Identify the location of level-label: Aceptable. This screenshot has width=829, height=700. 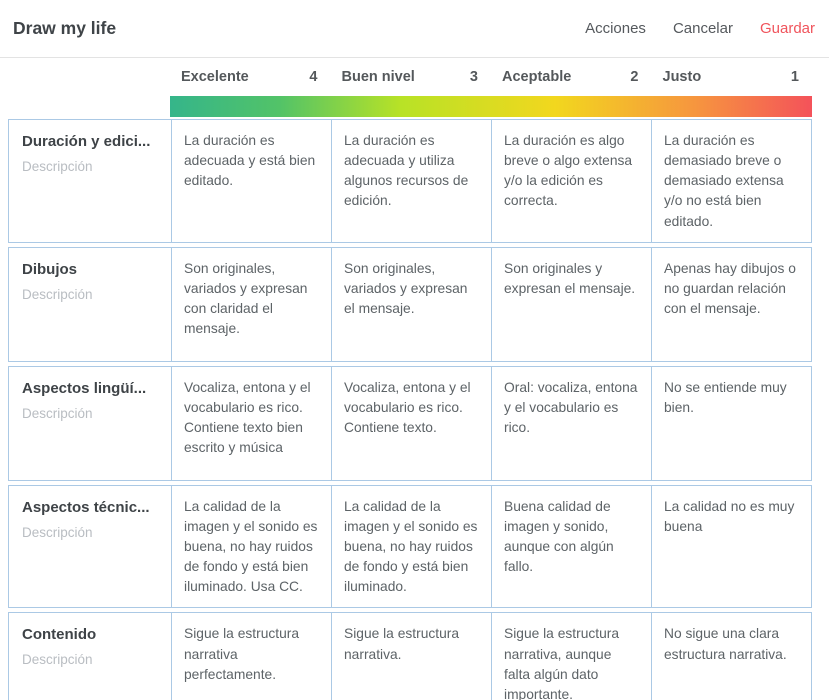
(537, 77).